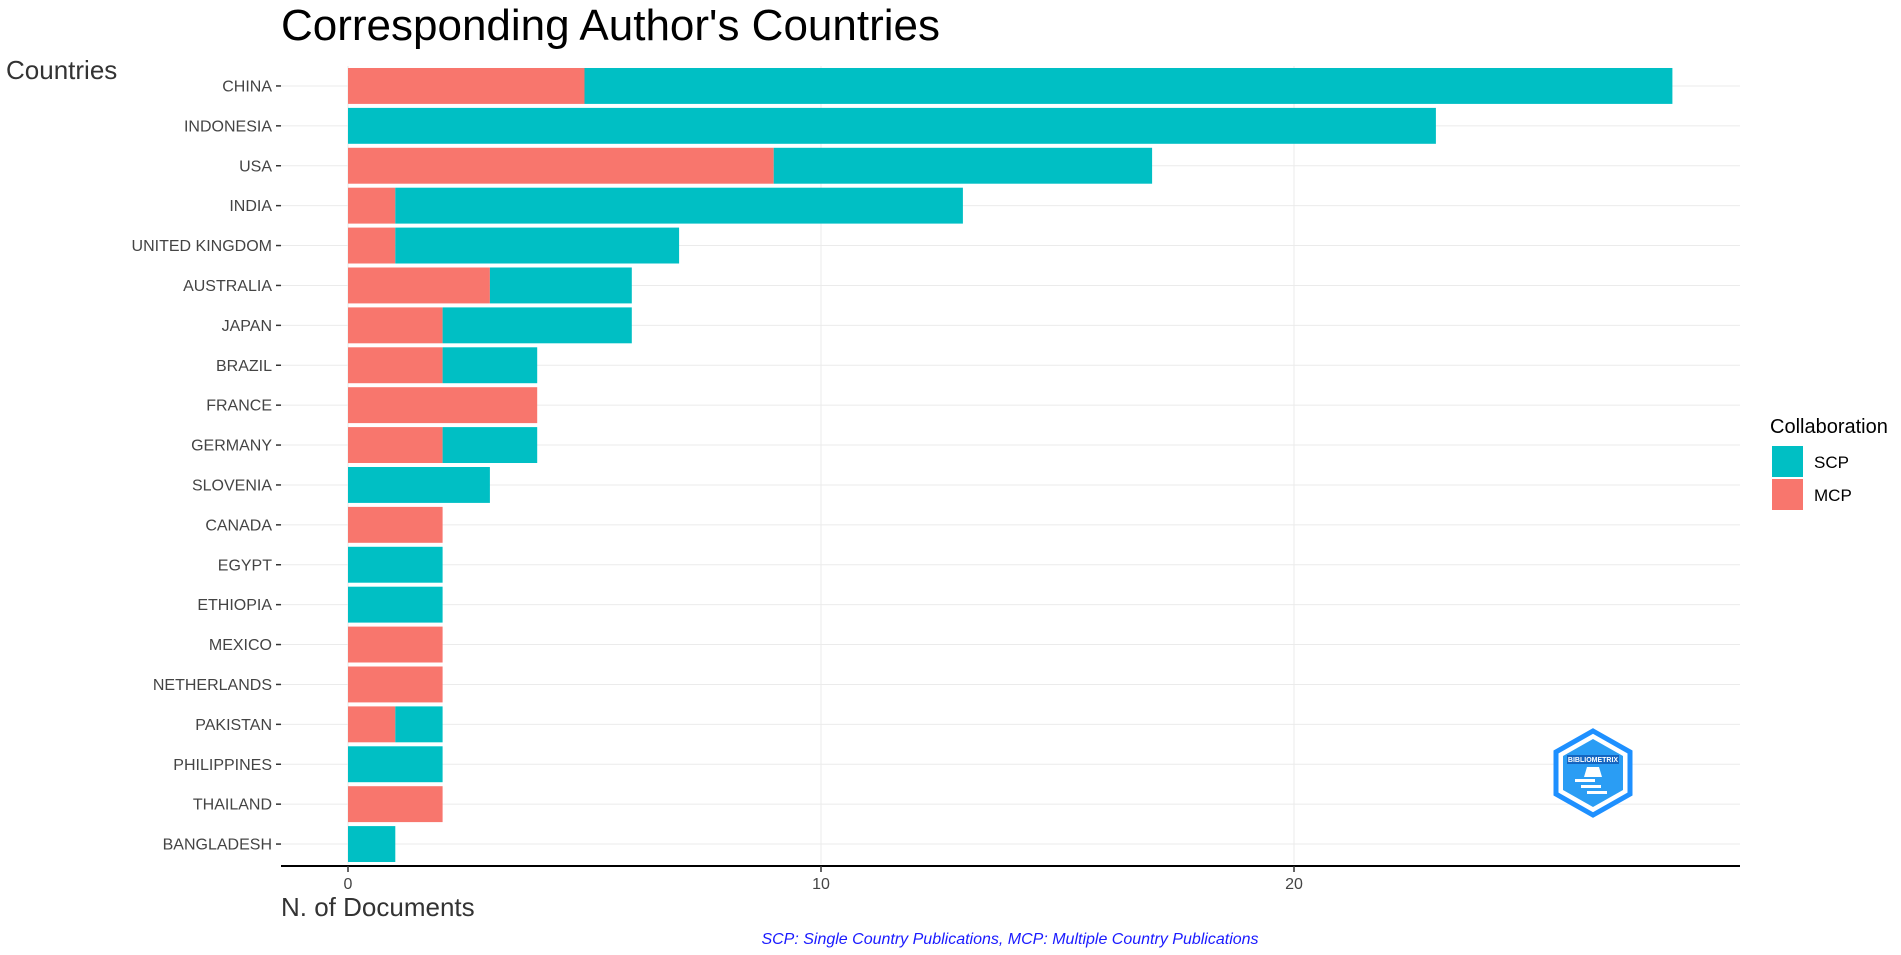 This screenshot has height=955, width=1901. What do you see at coordinates (234, 605) in the screenshot?
I see `y-tick-label-ethiopia: ETHIOPIA` at bounding box center [234, 605].